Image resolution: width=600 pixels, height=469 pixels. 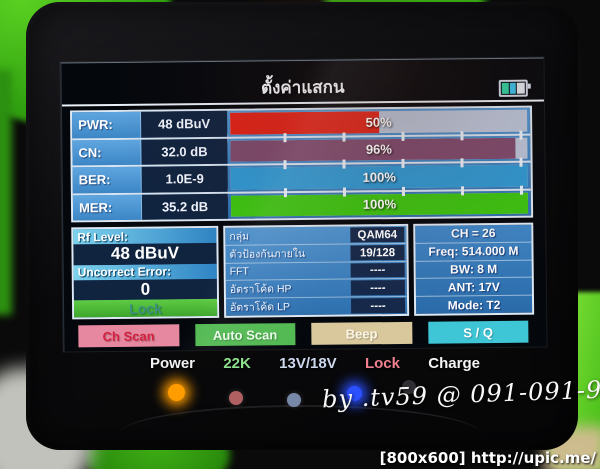 What do you see at coordinates (294, 400) in the screenshot?
I see `13v18v-led` at bounding box center [294, 400].